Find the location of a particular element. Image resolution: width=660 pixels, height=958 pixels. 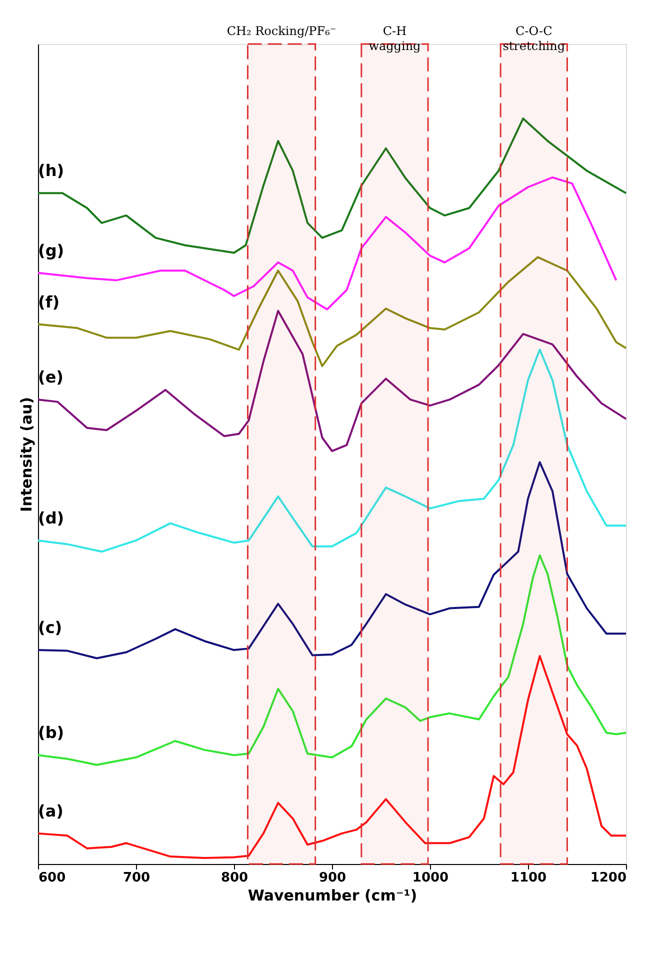

series-label: (a) is located at coordinates (51, 810).